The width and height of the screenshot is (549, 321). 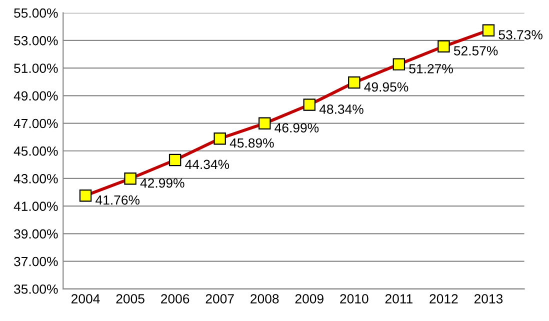 What do you see at coordinates (296, 127) in the screenshot?
I see `data-label: 46.99%` at bounding box center [296, 127].